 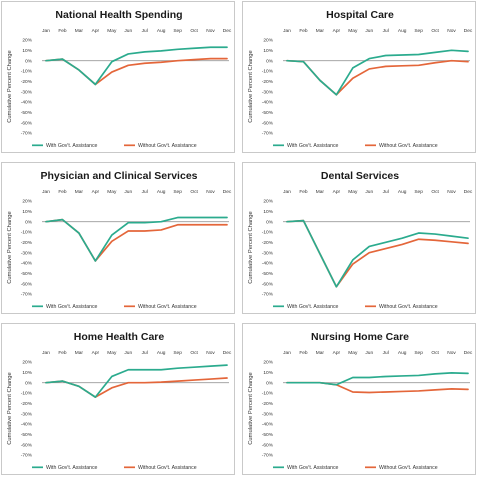 What do you see at coordinates (119, 337) in the screenshot?
I see `chart-title: Home Health Care` at bounding box center [119, 337].